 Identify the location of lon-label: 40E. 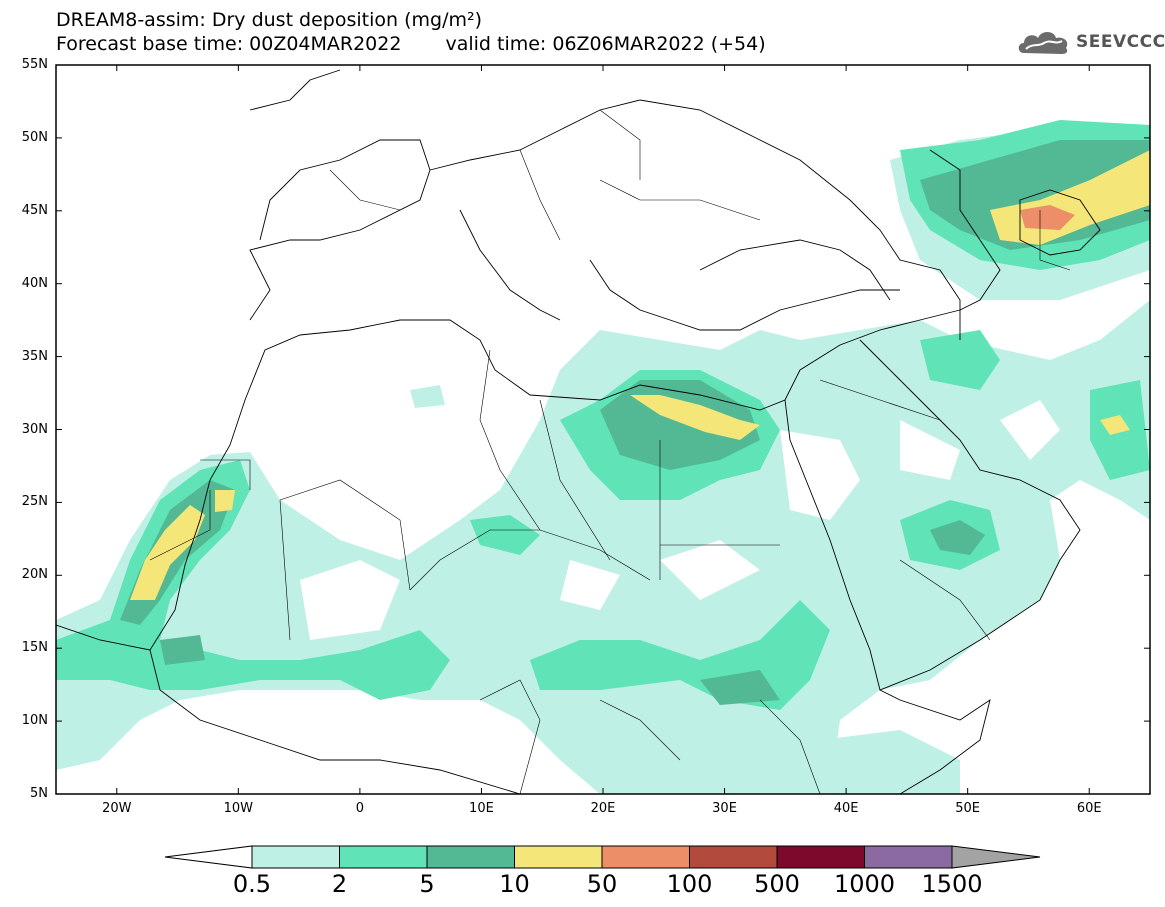
(846, 808).